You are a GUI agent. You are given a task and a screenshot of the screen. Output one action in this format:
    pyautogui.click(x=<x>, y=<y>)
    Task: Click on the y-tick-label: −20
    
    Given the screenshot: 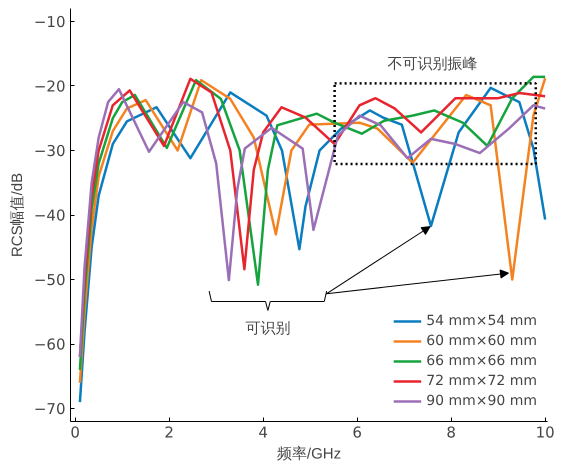 What is the action you would take?
    pyautogui.click(x=50, y=86)
    